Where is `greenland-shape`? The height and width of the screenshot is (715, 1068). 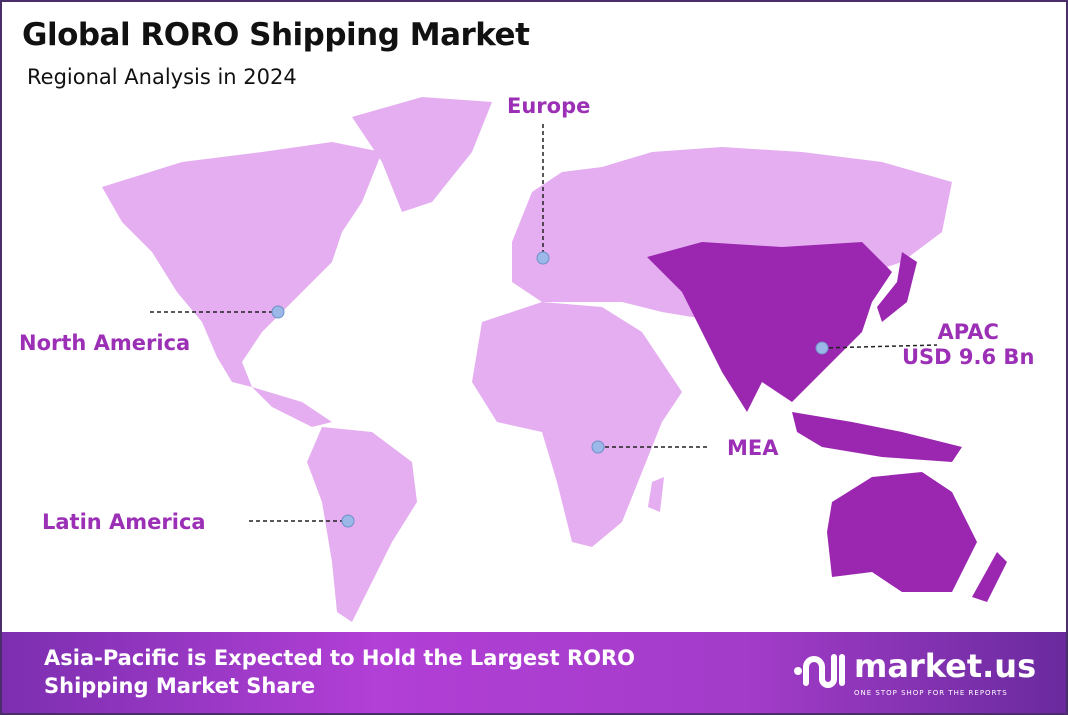 greenland-shape is located at coordinates (422, 154).